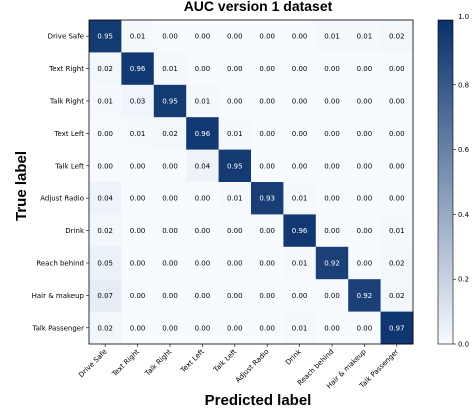  I want to click on x-tick-label: Drink, so click(294, 357).